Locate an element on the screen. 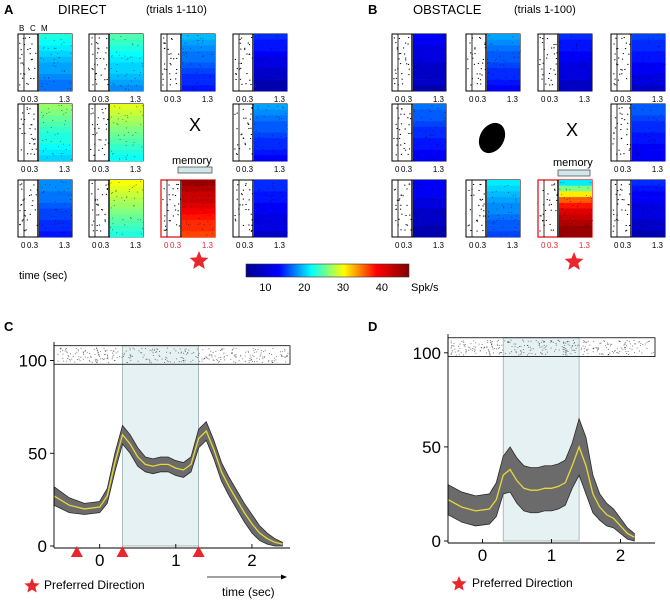  y-tick-label: 50 is located at coordinates (37, 453).